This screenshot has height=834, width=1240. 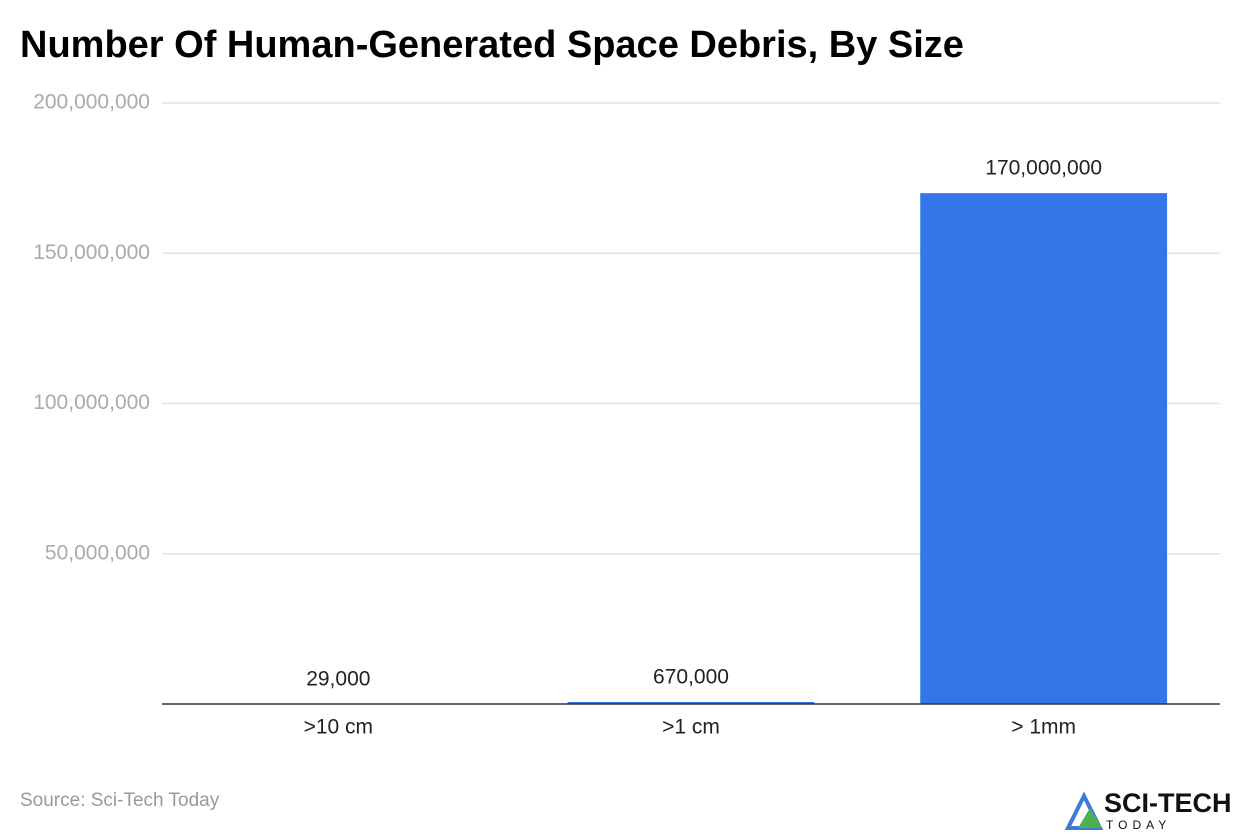 What do you see at coordinates (1138, 825) in the screenshot?
I see `logo-tagline: TODAY` at bounding box center [1138, 825].